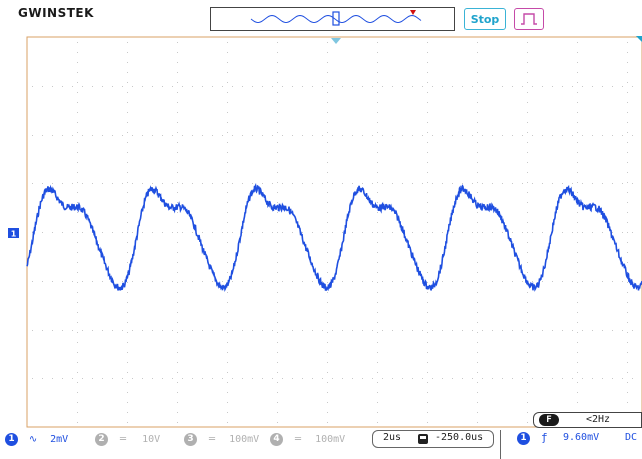  I want to click on ch3-badge: 3, so click(190, 439).